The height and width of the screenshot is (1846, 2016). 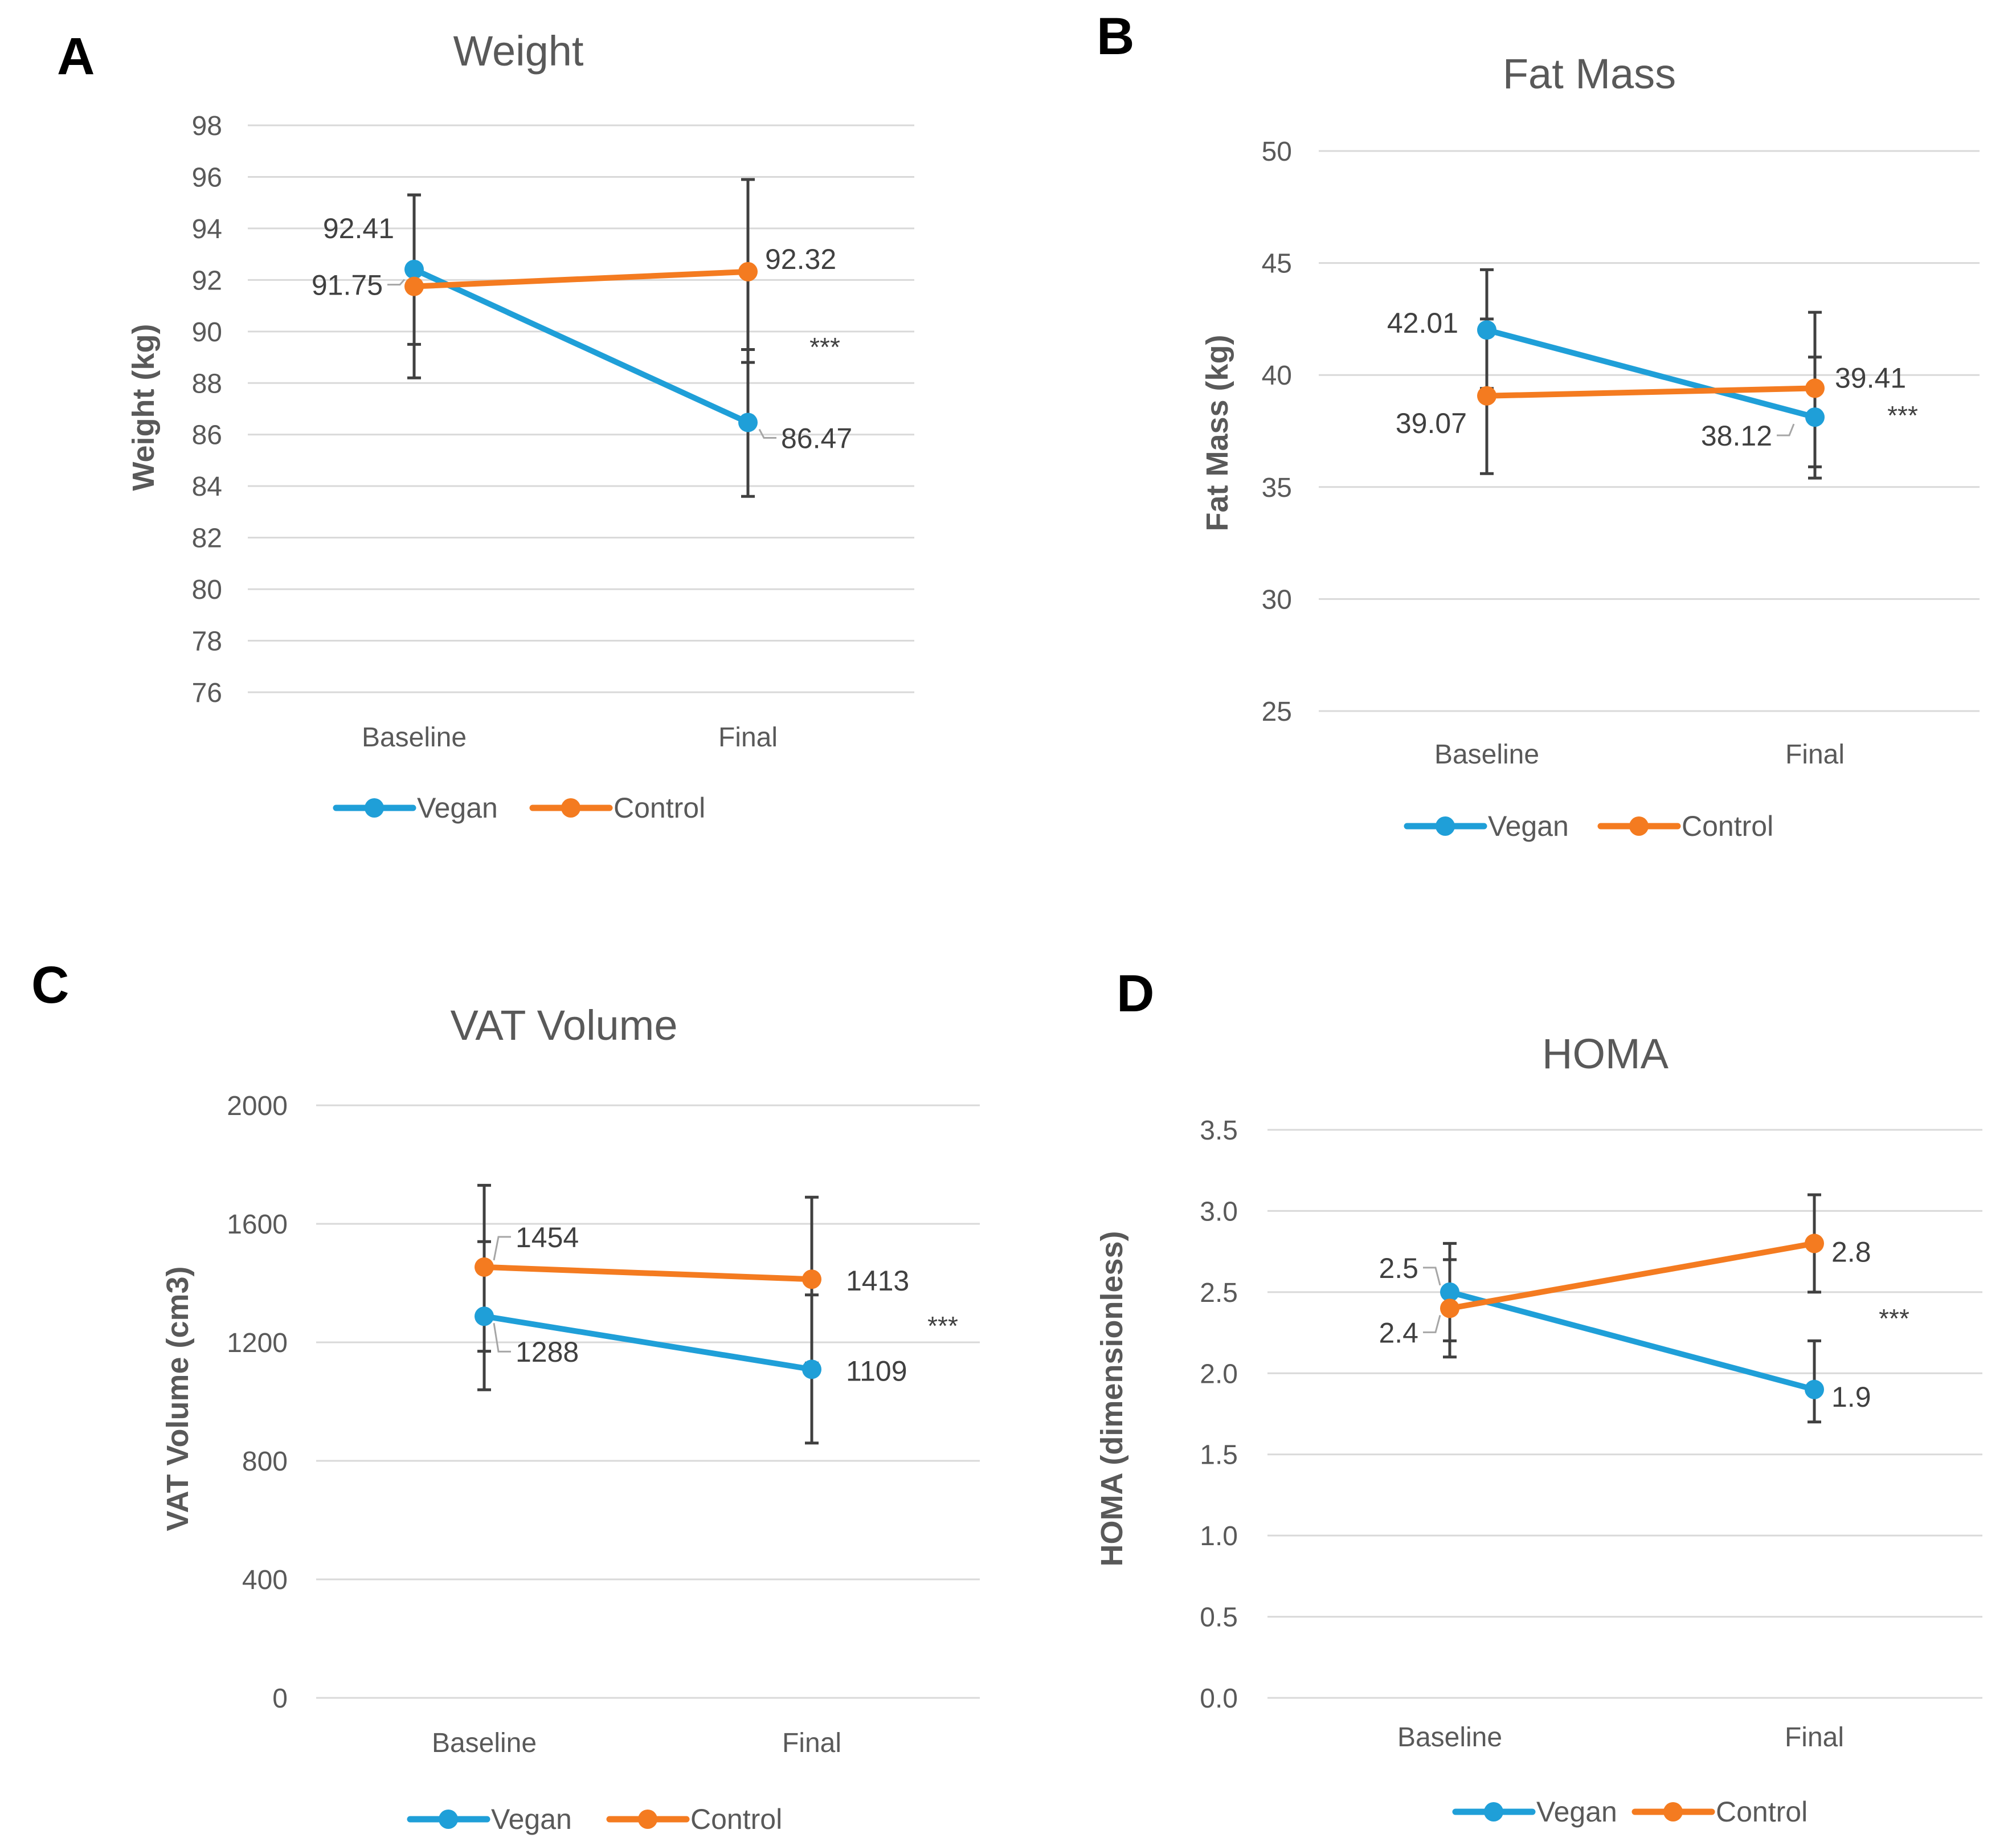 I want to click on y-tick-label: 1200, so click(x=258, y=1343).